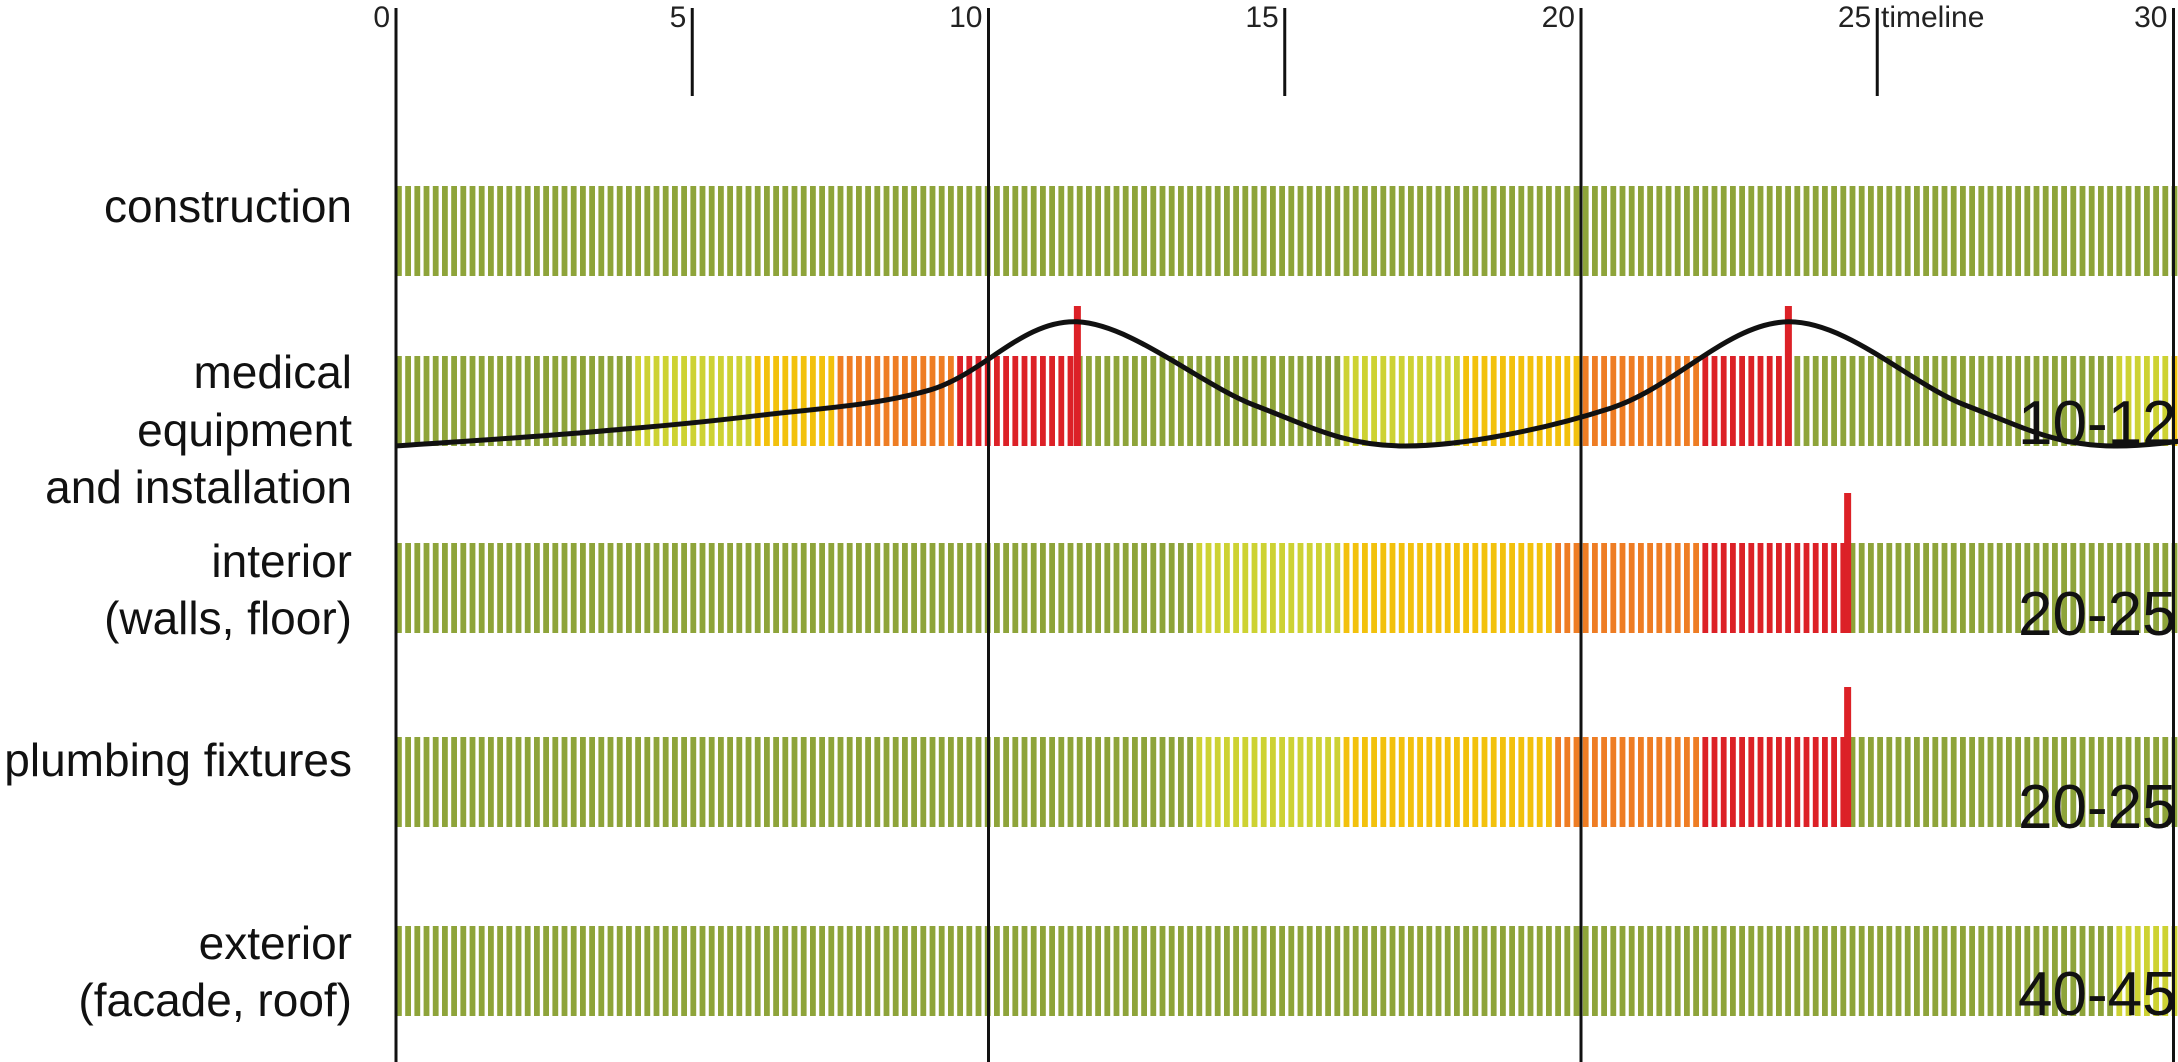 This screenshot has width=2178, height=1062. What do you see at coordinates (272, 372) in the screenshot?
I see `row-label: medical` at bounding box center [272, 372].